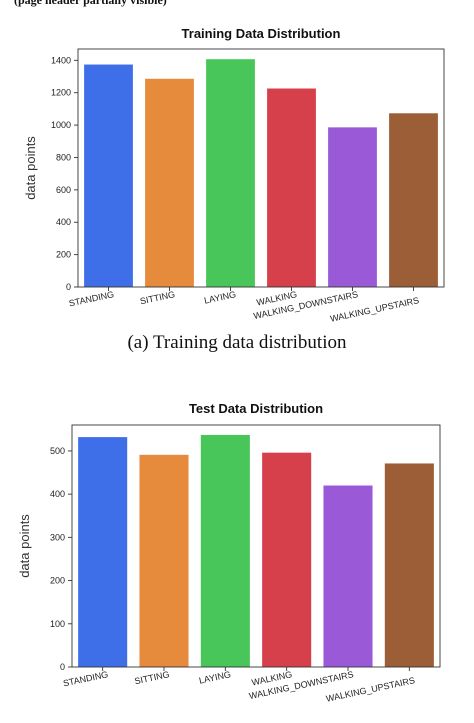 The width and height of the screenshot is (474, 723). I want to click on train-bar-sitting, so click(169, 182).